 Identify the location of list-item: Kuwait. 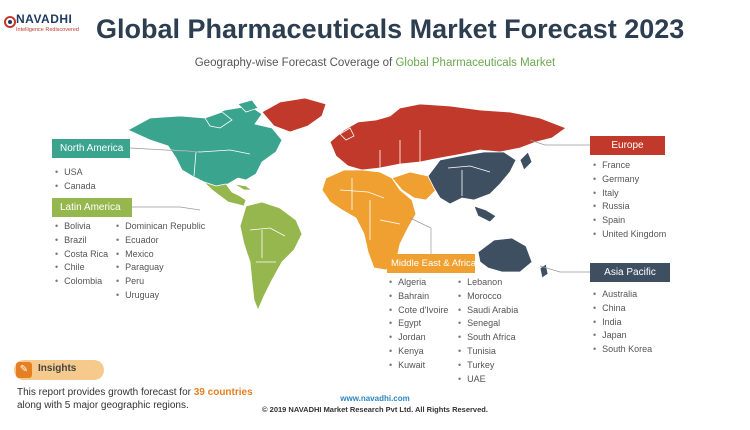
(418, 366).